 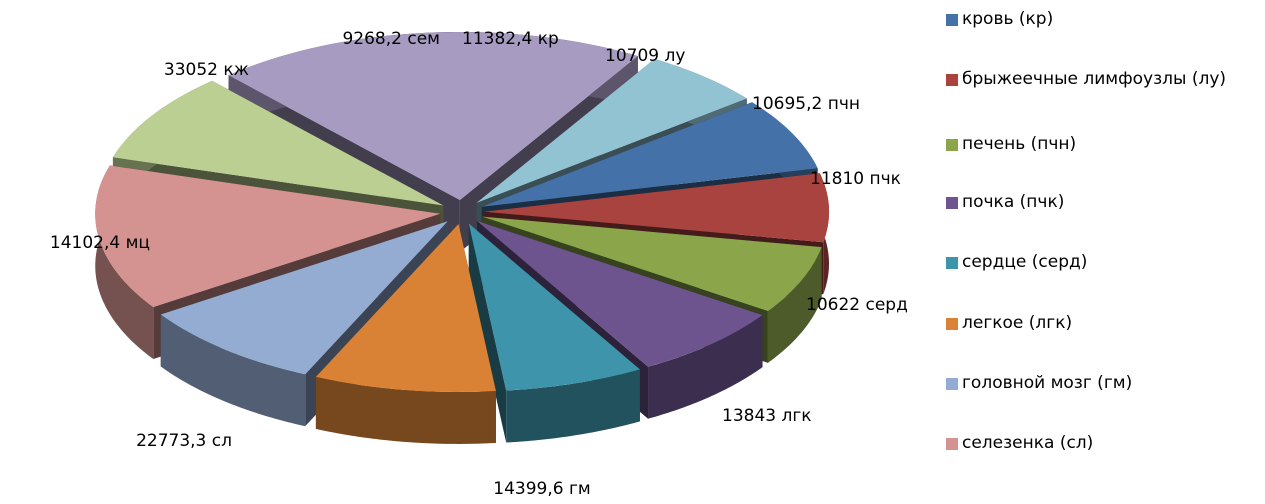 I want to click on slice-data-label: 22773,3 сл, so click(x=184, y=441).